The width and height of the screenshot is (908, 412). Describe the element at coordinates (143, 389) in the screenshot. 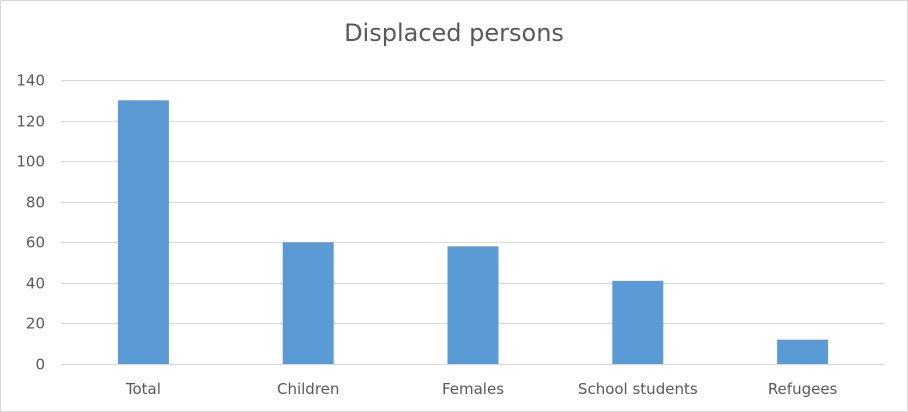

I see `x-tick-label: Total` at that location.